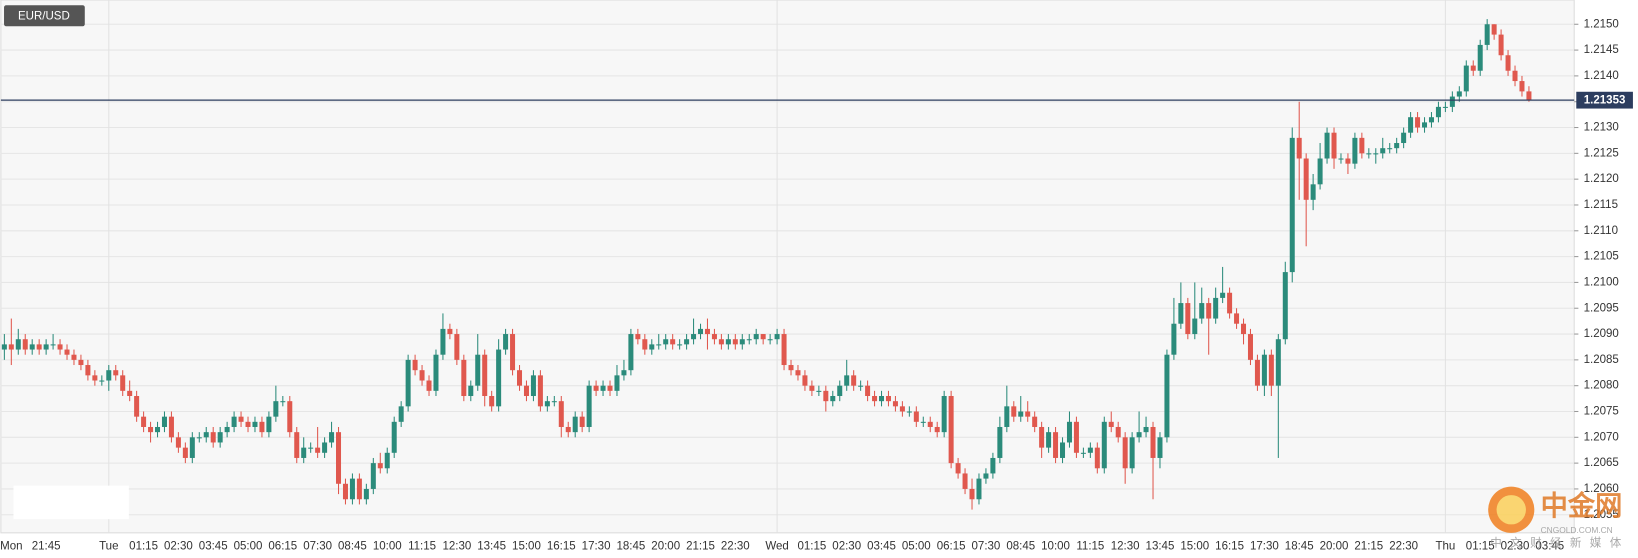 The image size is (1638, 558). Describe the element at coordinates (248, 547) in the screenshot. I see `x-tick-label: 05:00` at that location.